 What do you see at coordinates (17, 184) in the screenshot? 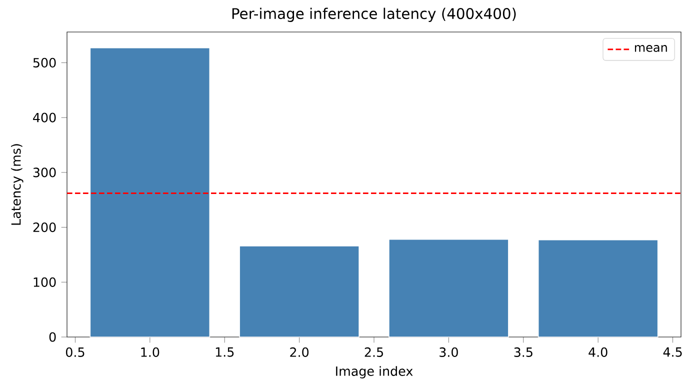
I see `y-axis-title: Latency (ms)` at bounding box center [17, 184].